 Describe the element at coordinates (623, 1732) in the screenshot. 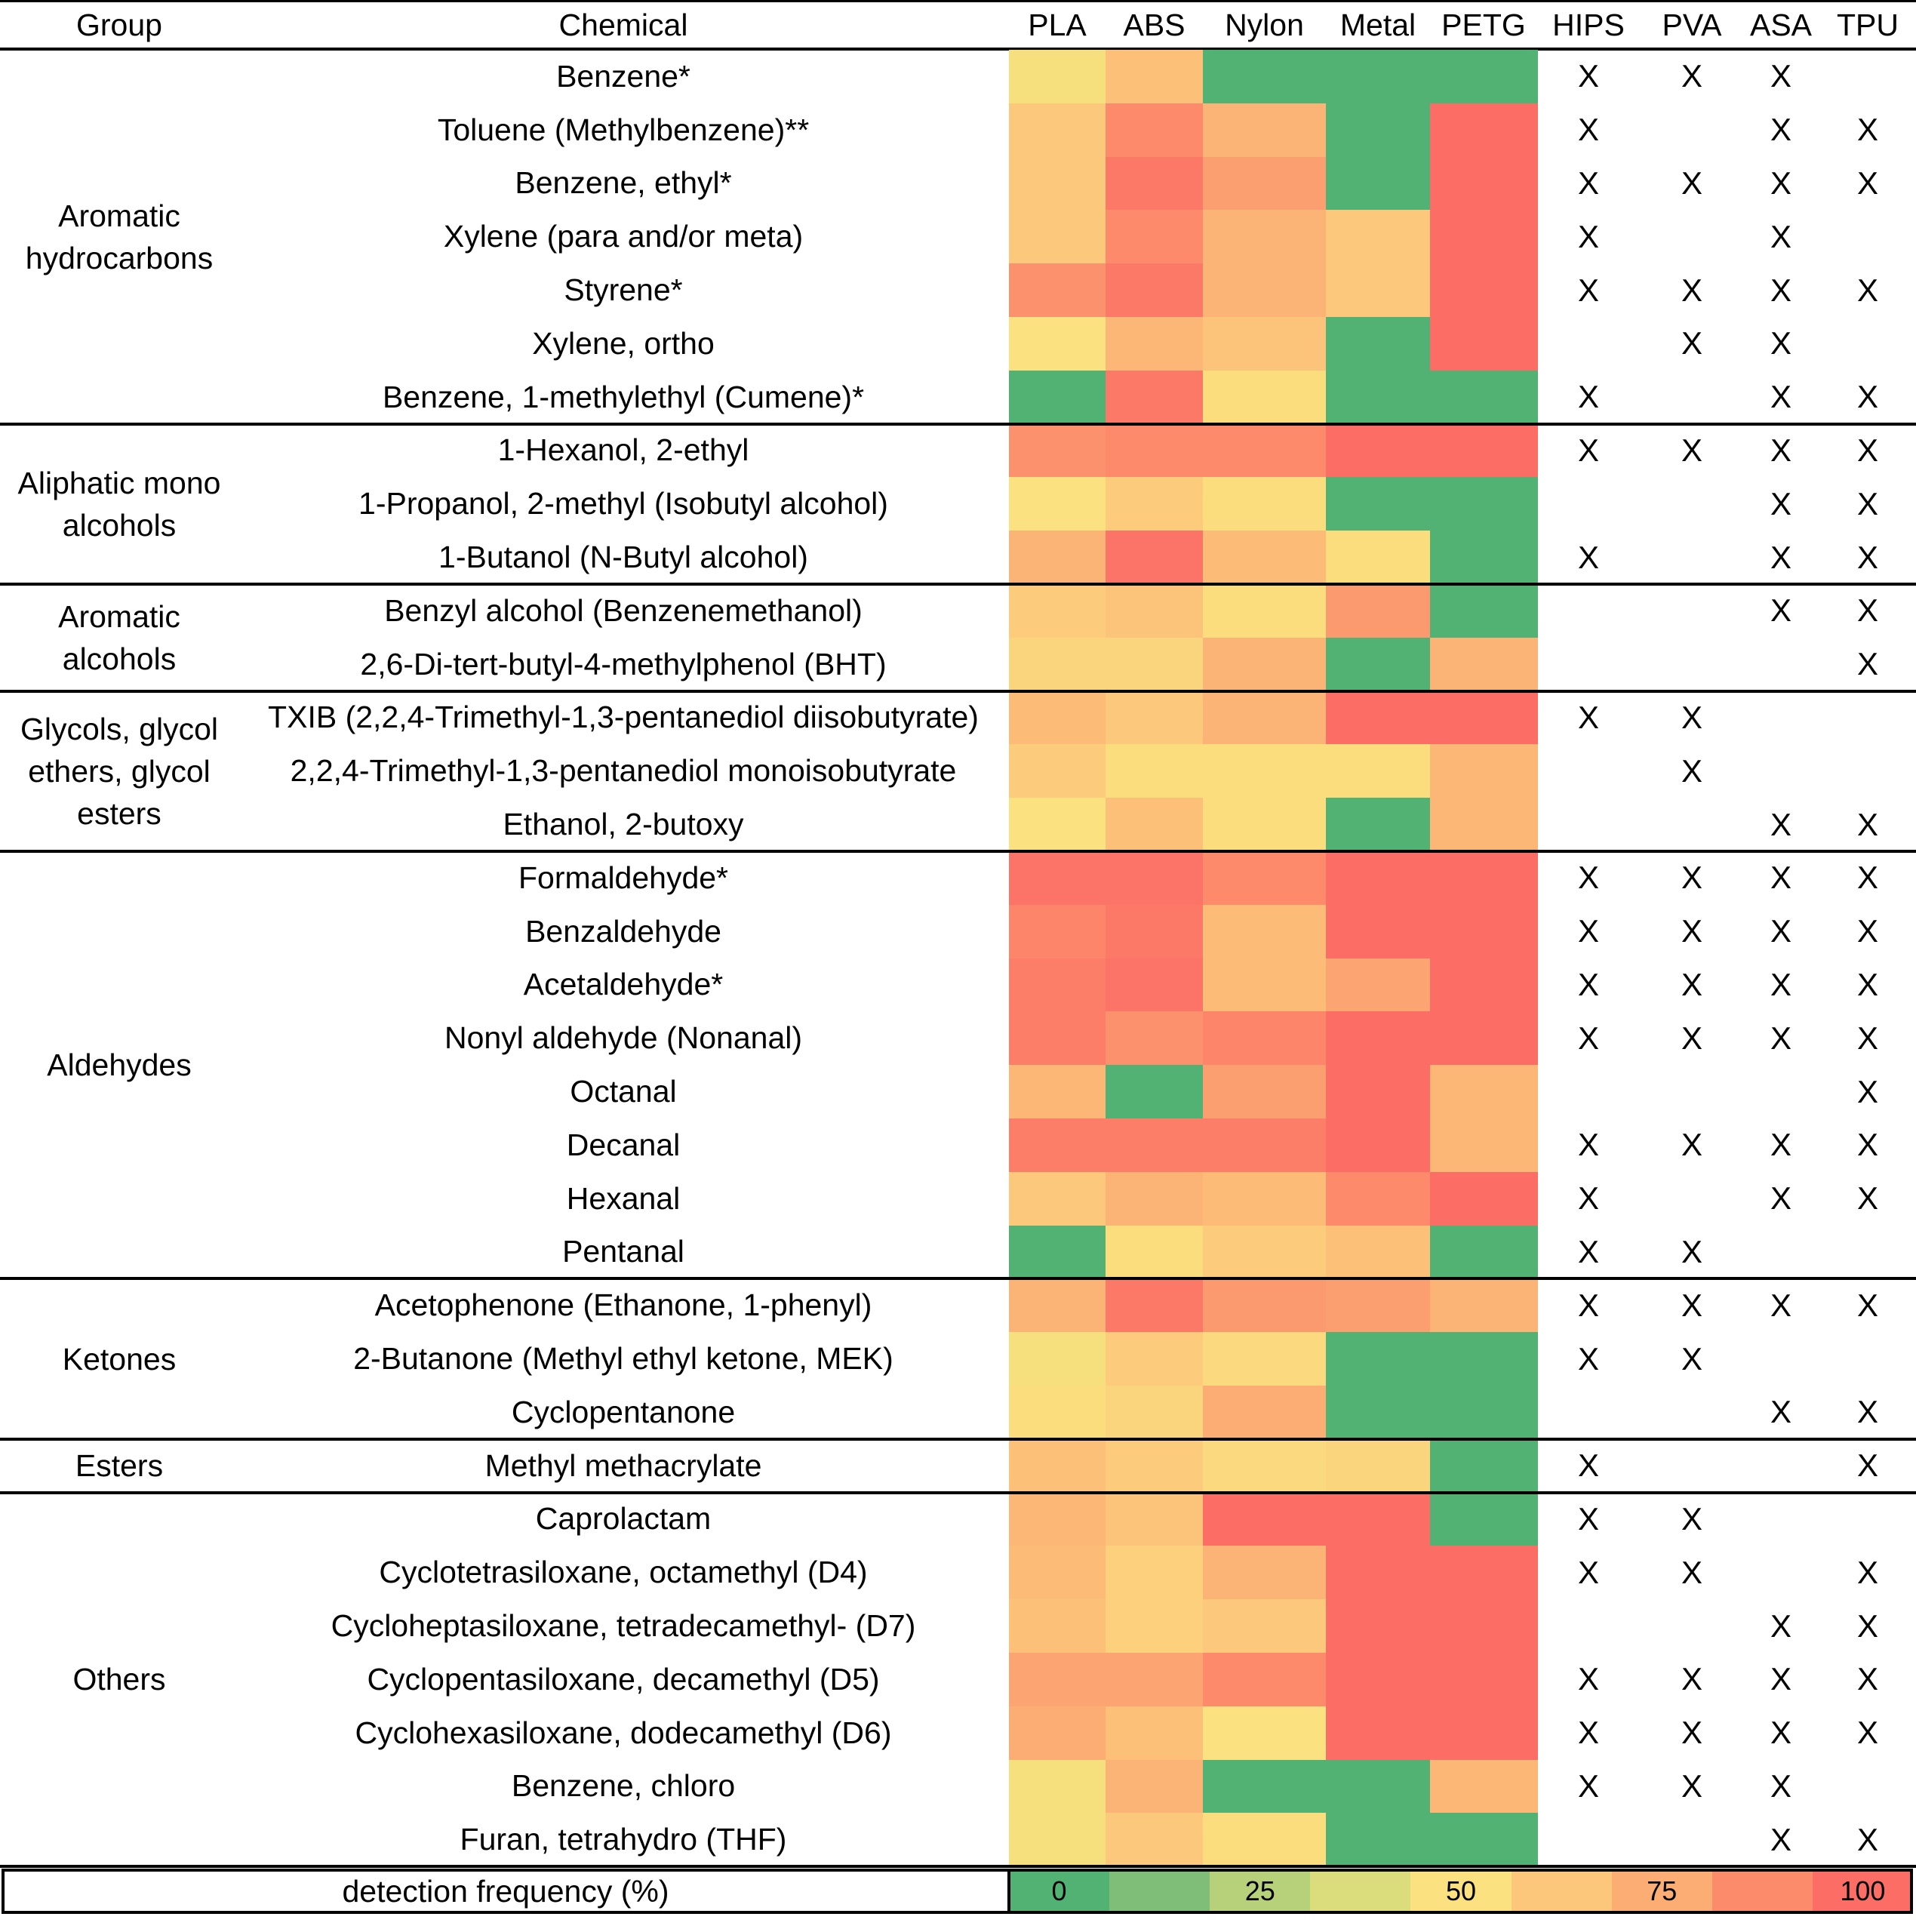

I see `chemical-label: Cyclohexasiloxane, dodecamethyl (D6)` at that location.